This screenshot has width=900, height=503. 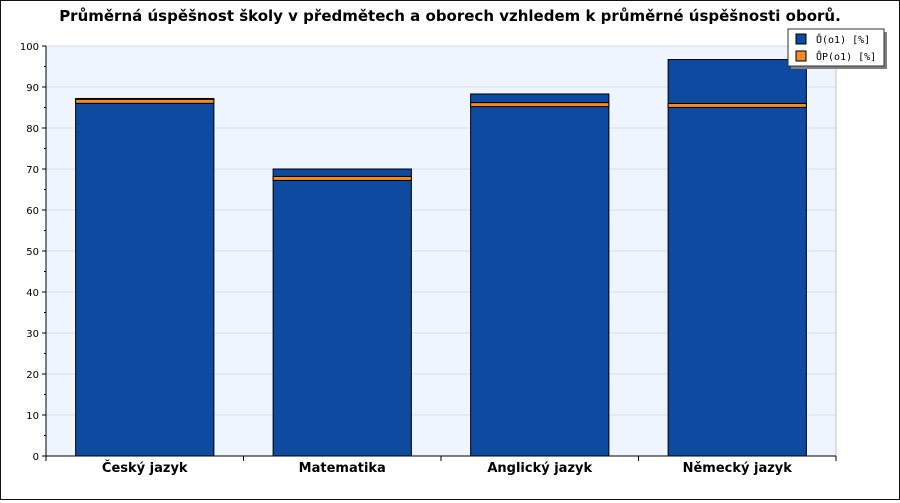 What do you see at coordinates (32, 88) in the screenshot?
I see `y-tick-label-90: 90` at bounding box center [32, 88].